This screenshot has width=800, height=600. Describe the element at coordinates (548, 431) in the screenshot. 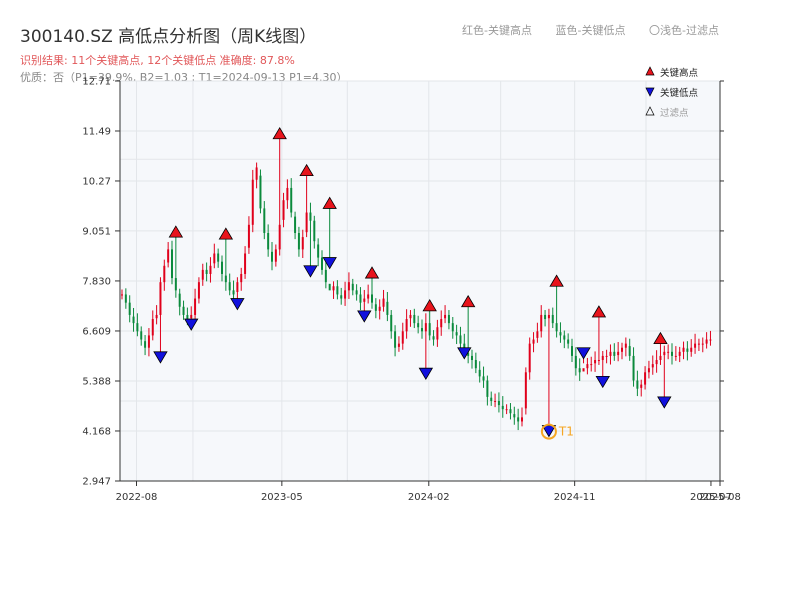

I see `t1-ring` at that location.